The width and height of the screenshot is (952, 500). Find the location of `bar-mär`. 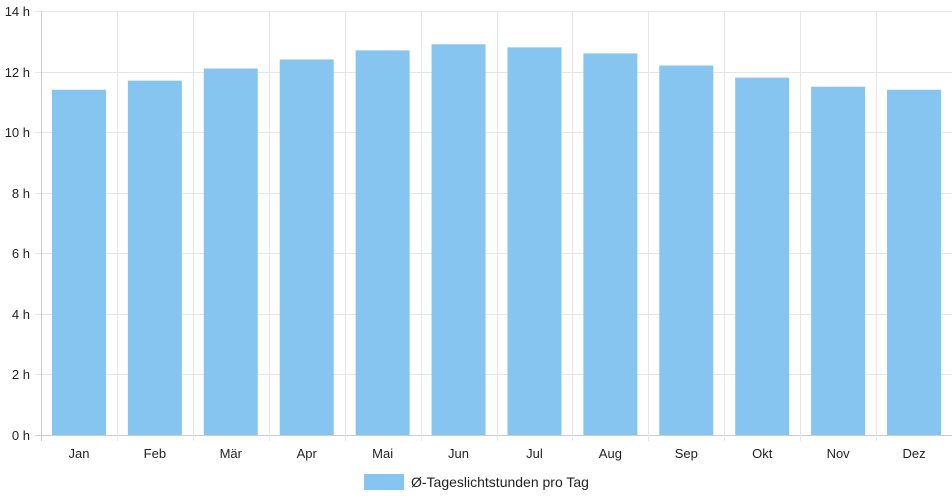

bar-mär is located at coordinates (230, 252).